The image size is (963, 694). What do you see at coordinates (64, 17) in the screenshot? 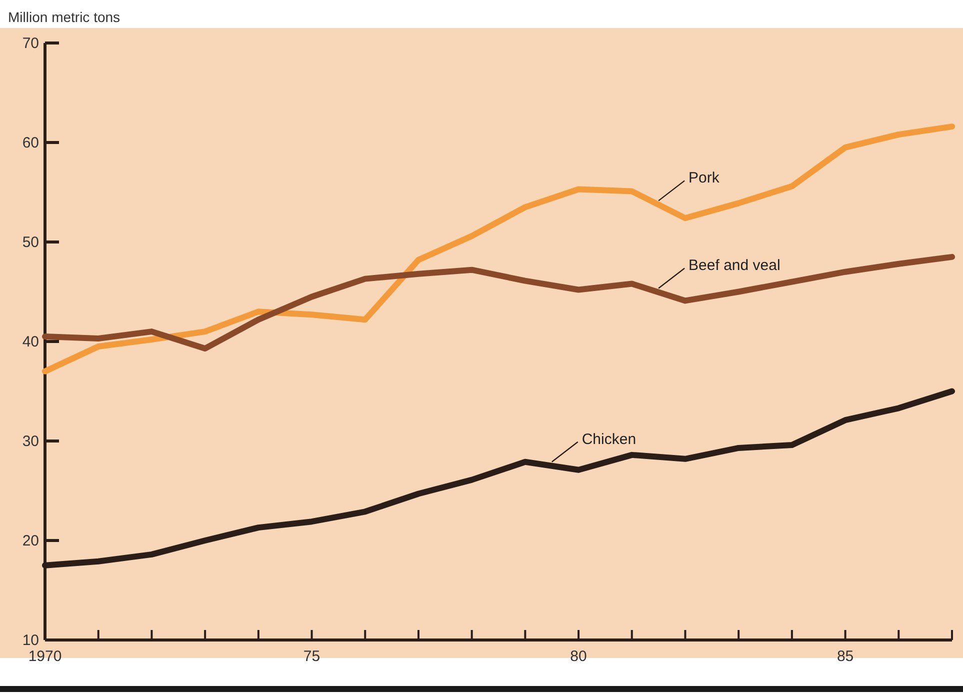
I see `y-axis-title: Million metric tons` at bounding box center [64, 17].